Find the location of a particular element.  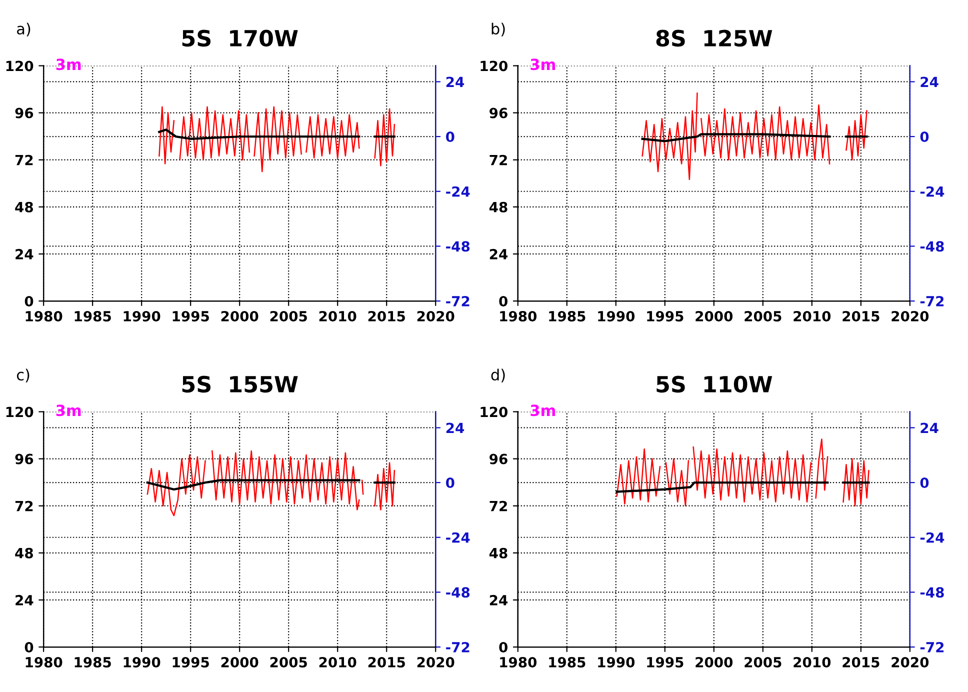

chart-title: 5S 155W is located at coordinates (240, 384).